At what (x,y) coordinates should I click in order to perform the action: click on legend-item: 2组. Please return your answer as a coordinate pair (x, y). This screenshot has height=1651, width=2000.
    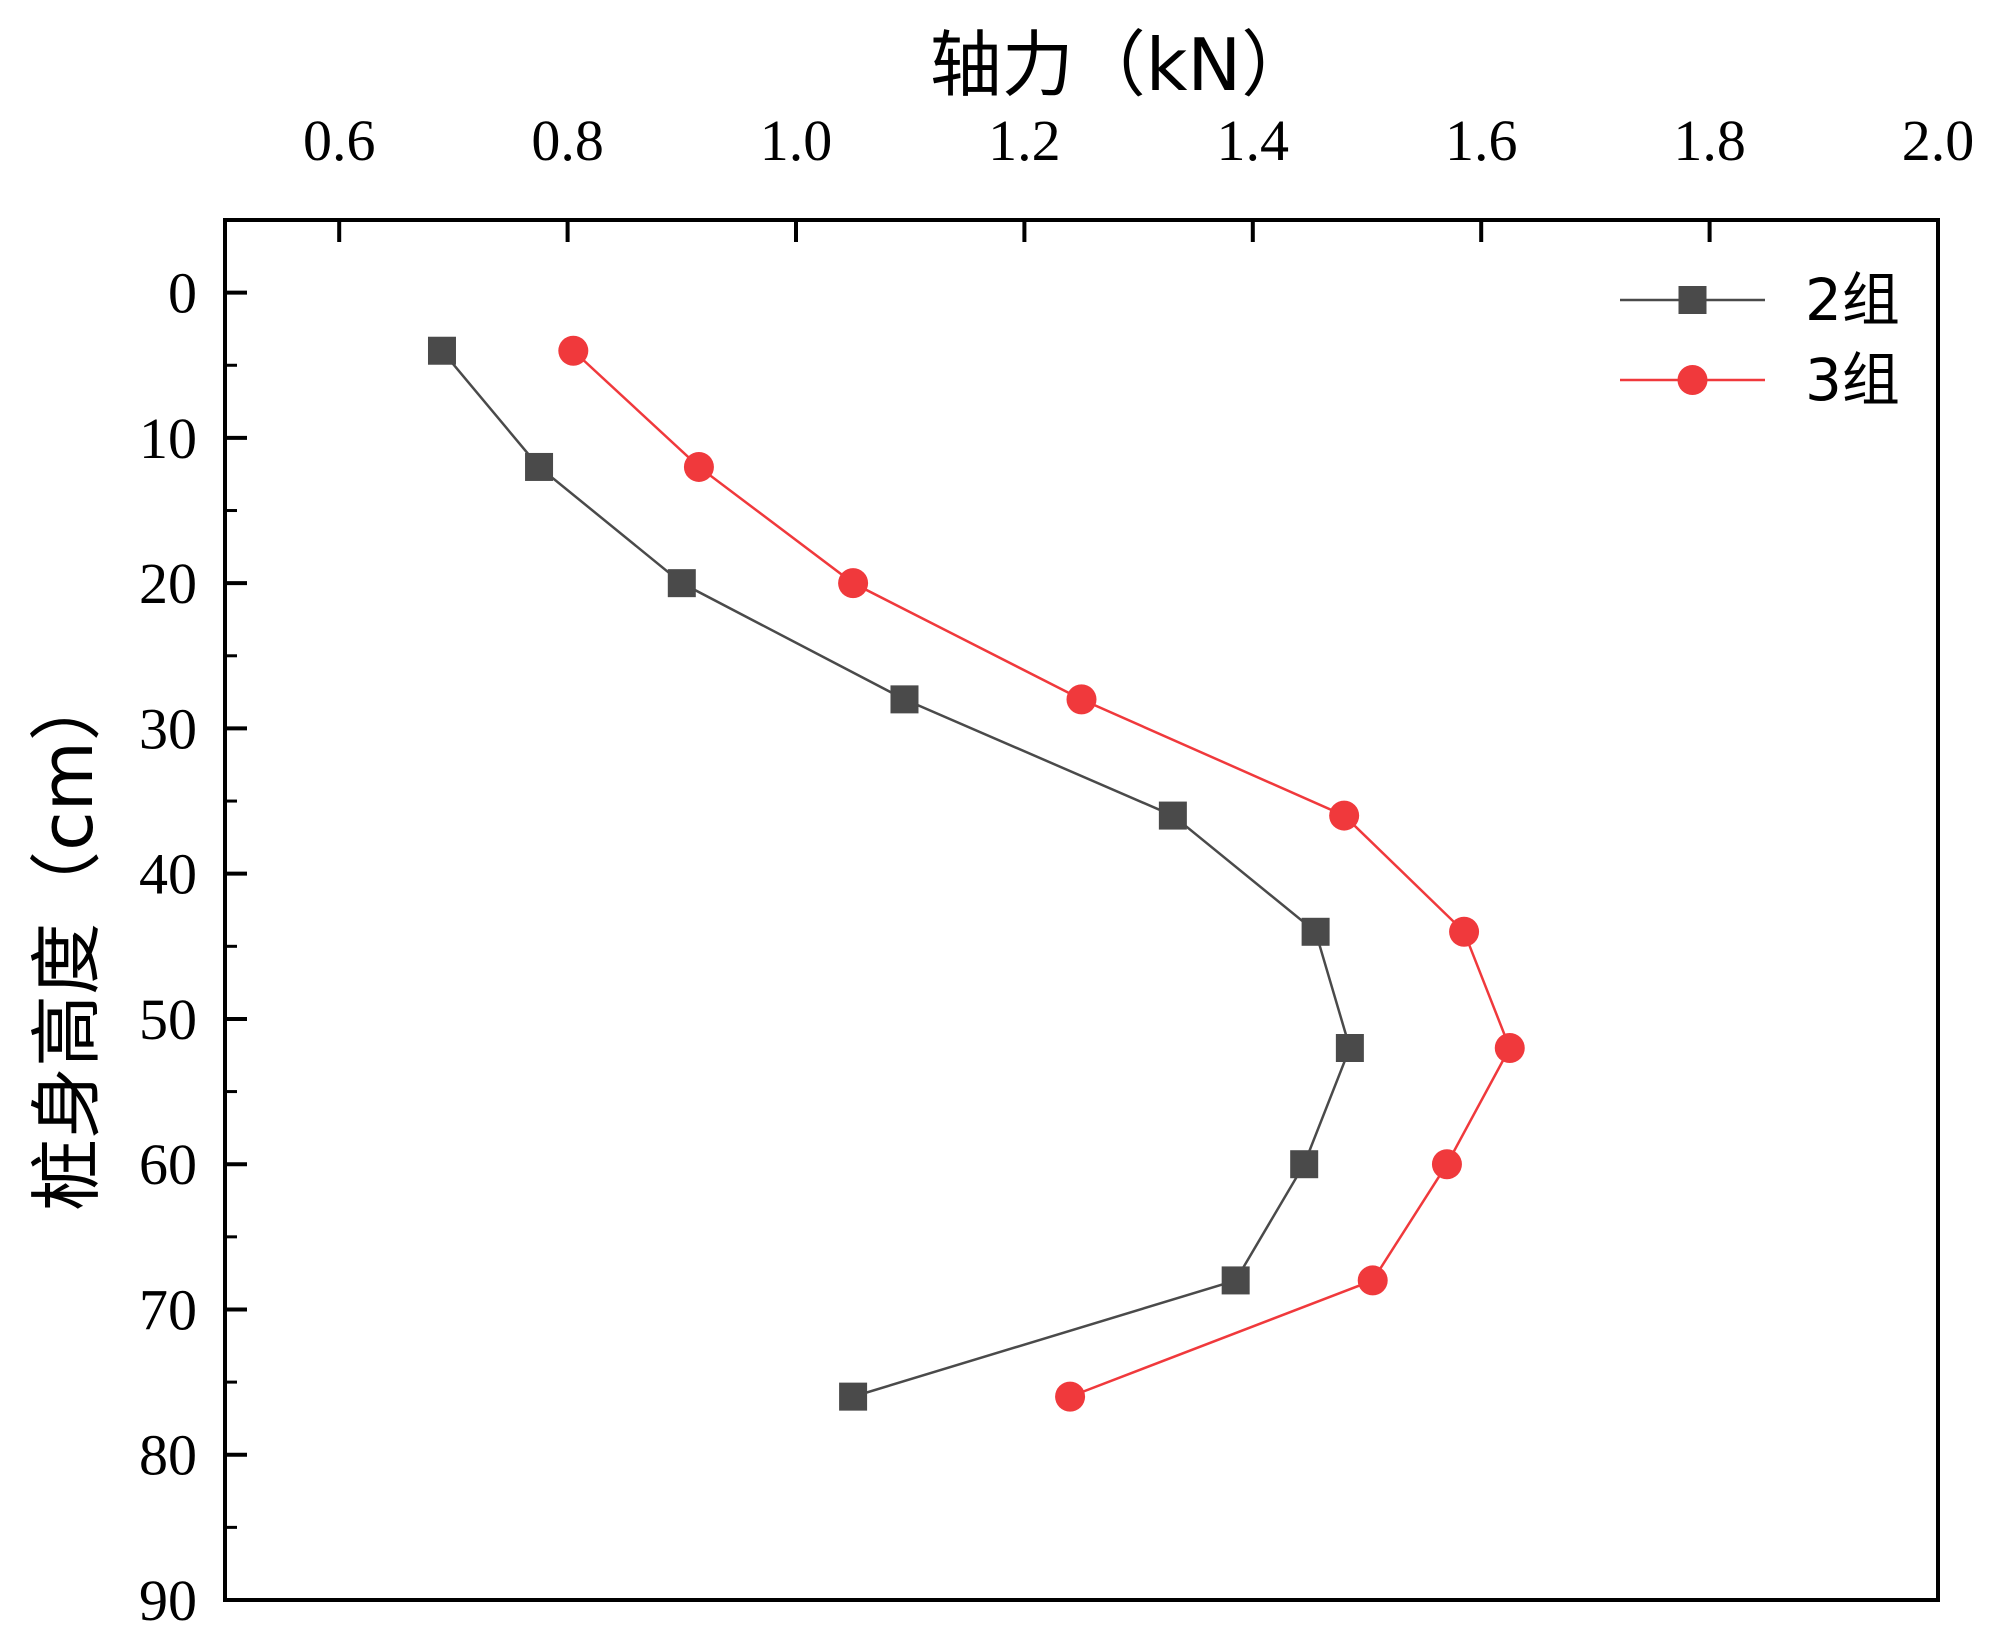
    Looking at the image, I should click on (1760, 300).